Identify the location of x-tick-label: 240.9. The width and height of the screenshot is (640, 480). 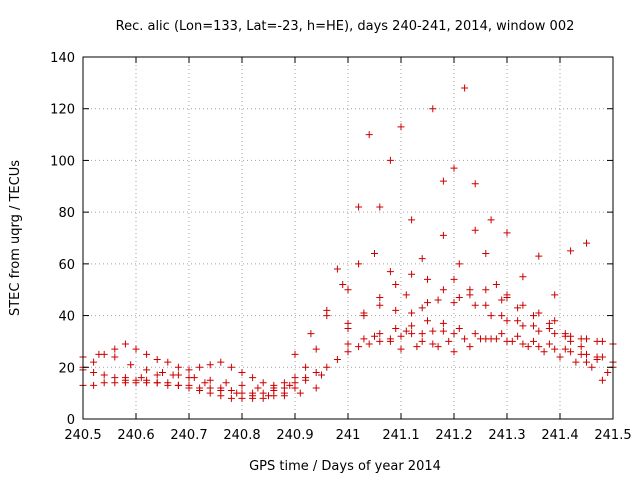
(294, 435).